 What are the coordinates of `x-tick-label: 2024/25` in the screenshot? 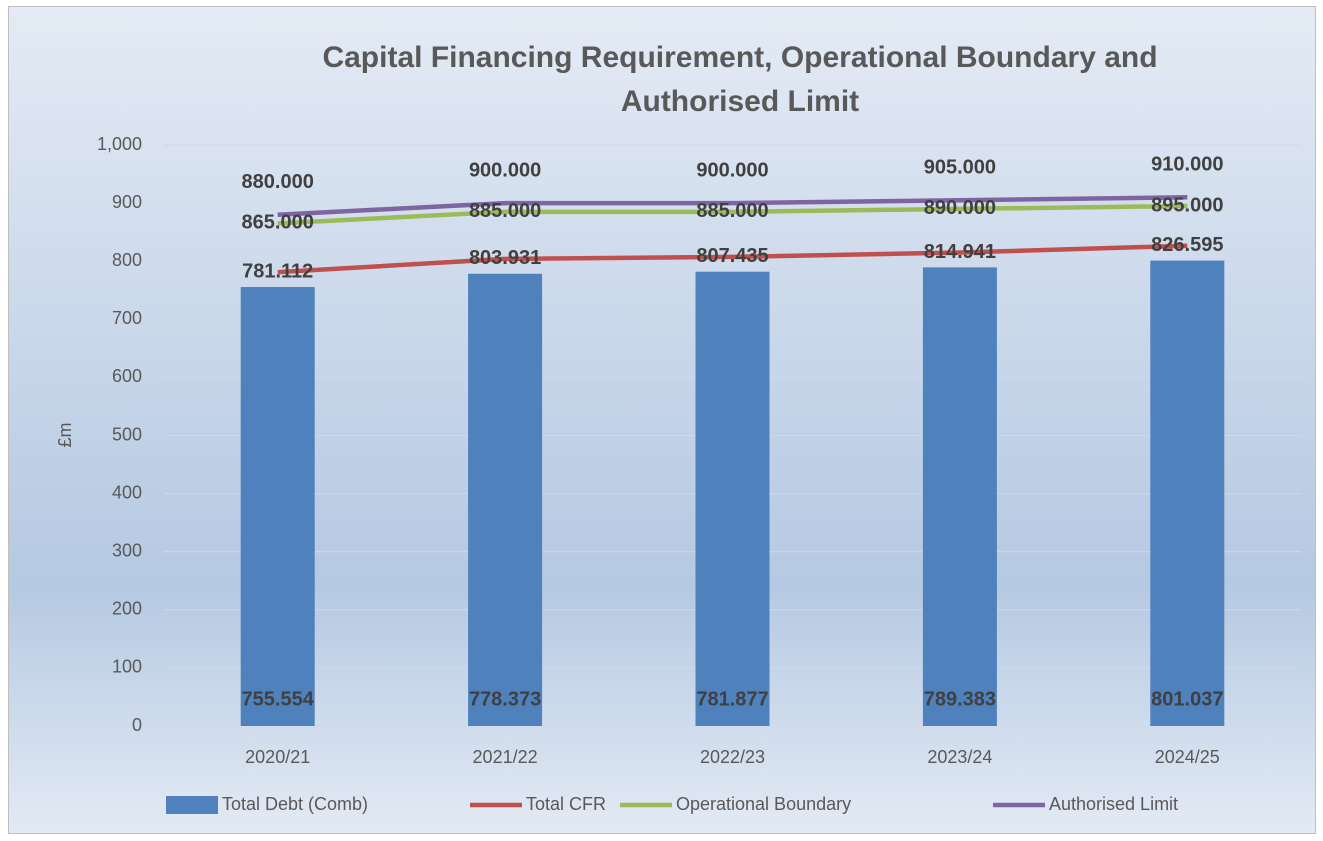 It's located at (1187, 757).